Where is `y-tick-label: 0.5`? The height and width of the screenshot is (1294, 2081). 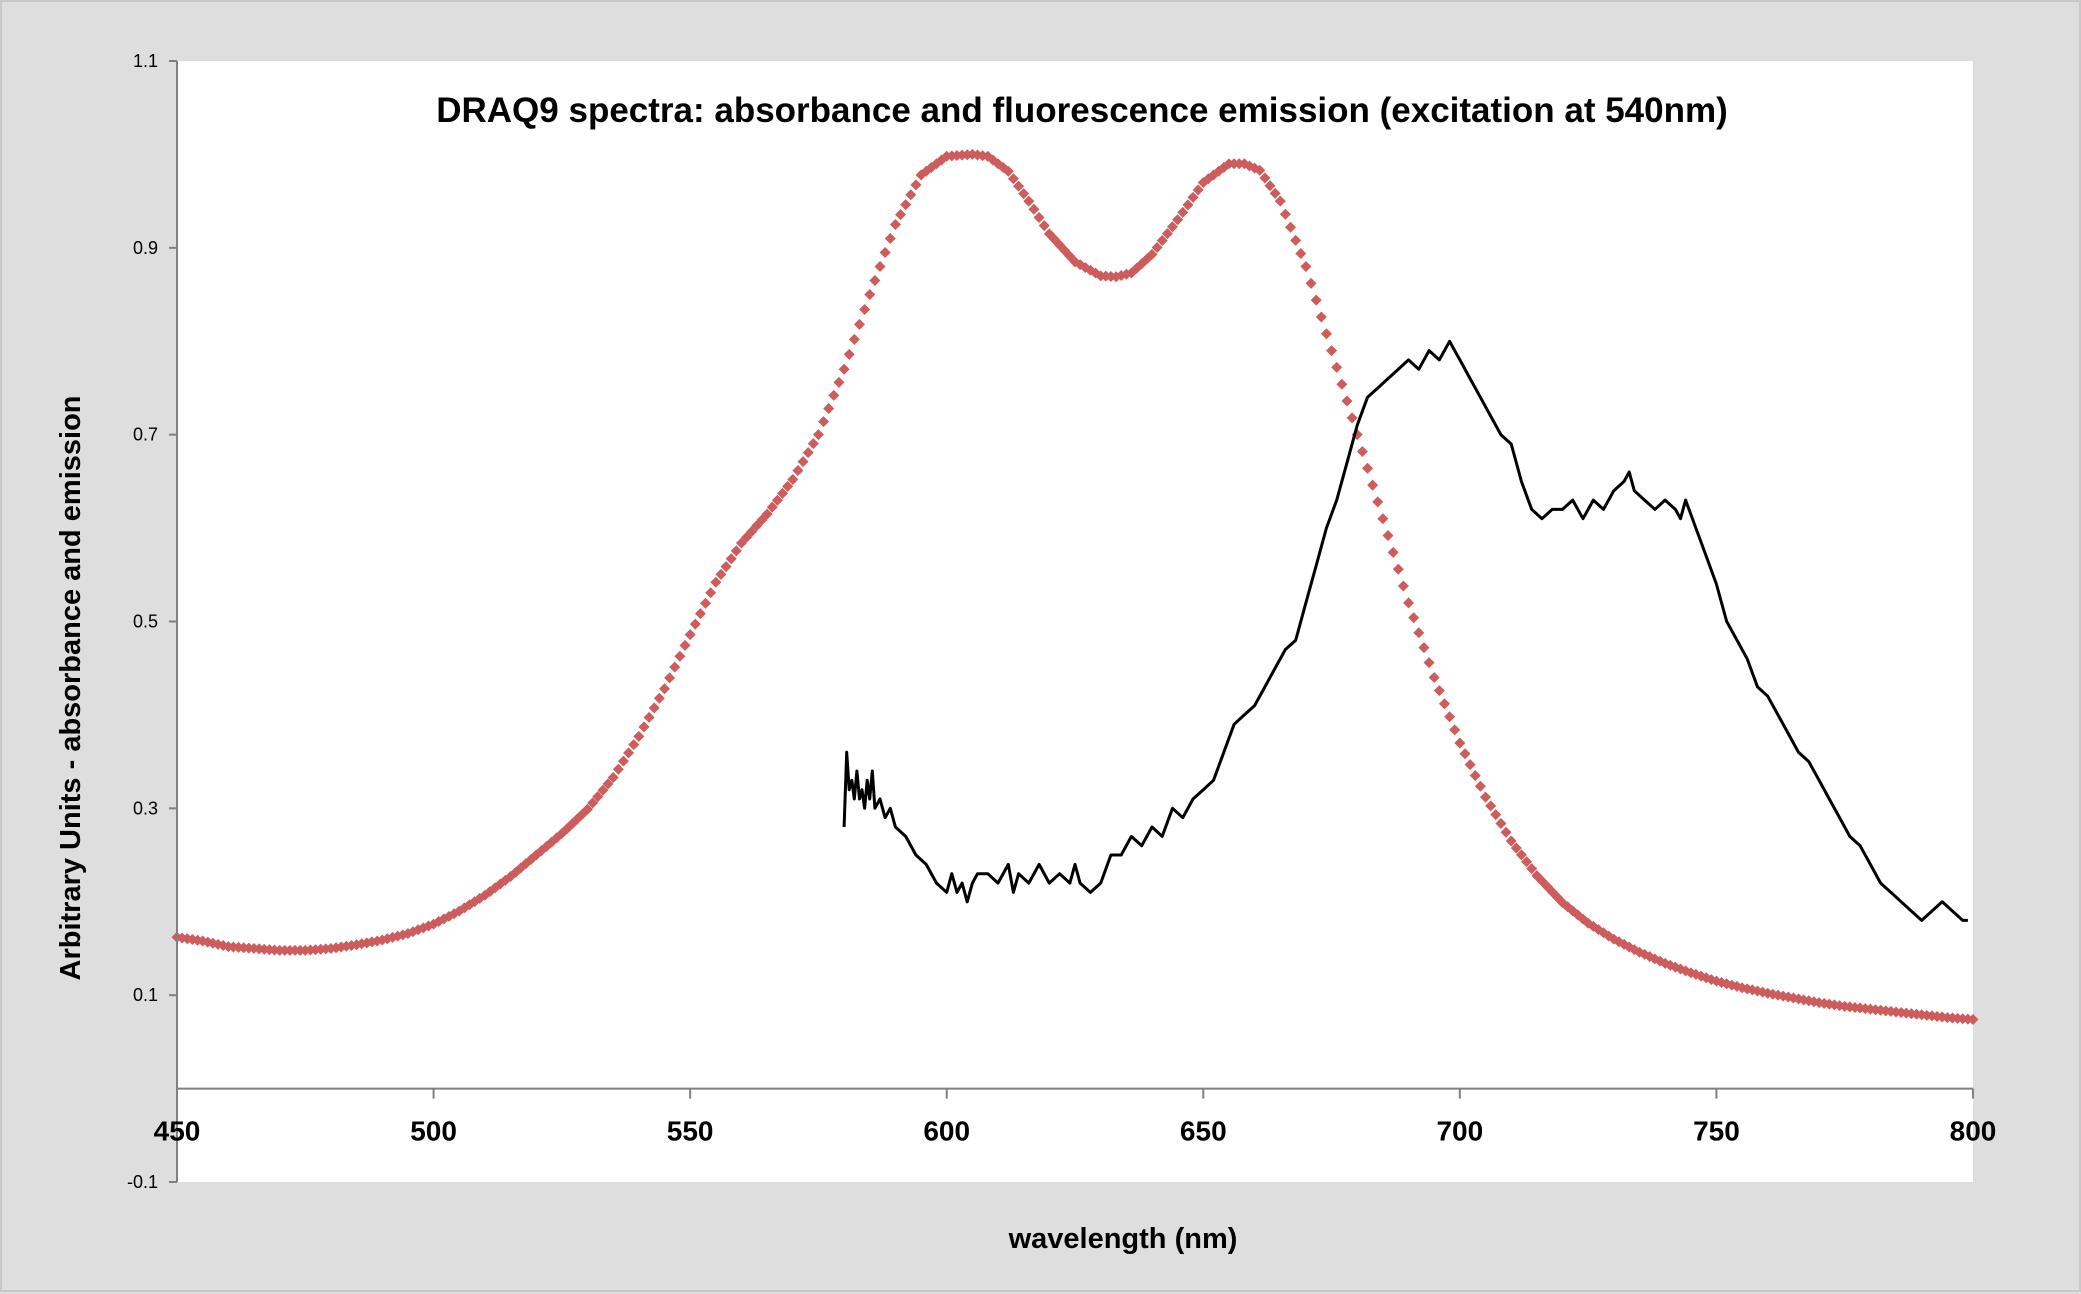 y-tick-label: 0.5 is located at coordinates (145, 622).